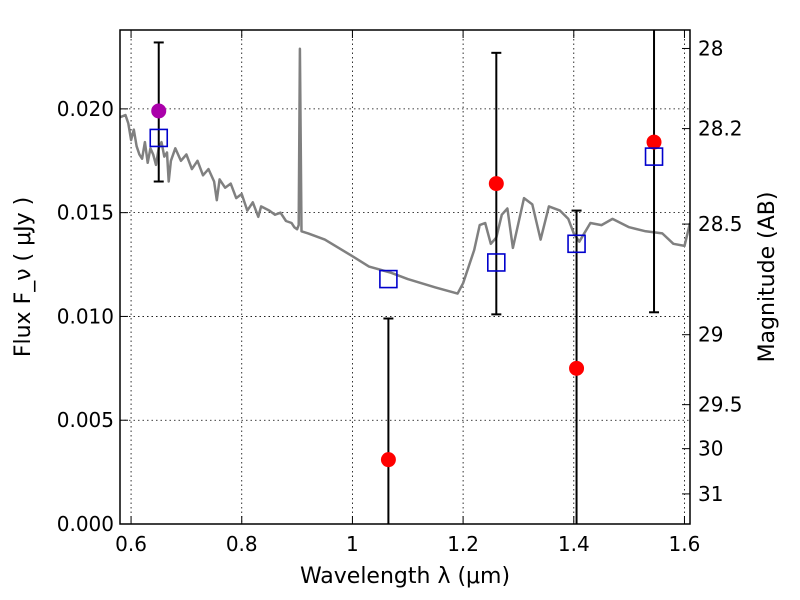  I want to click on y-axis-title: Flux F_ν ( μJy ), so click(23, 277).